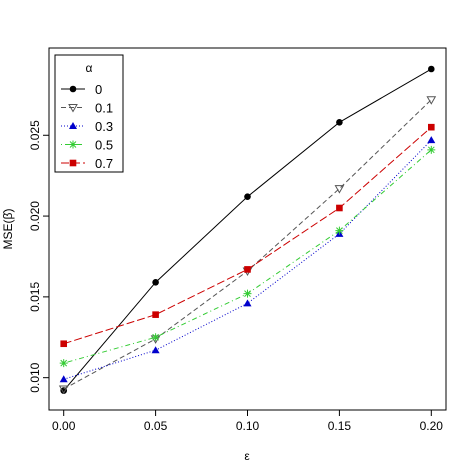  I want to click on y-tick-label: 0.025, so click(35, 135).